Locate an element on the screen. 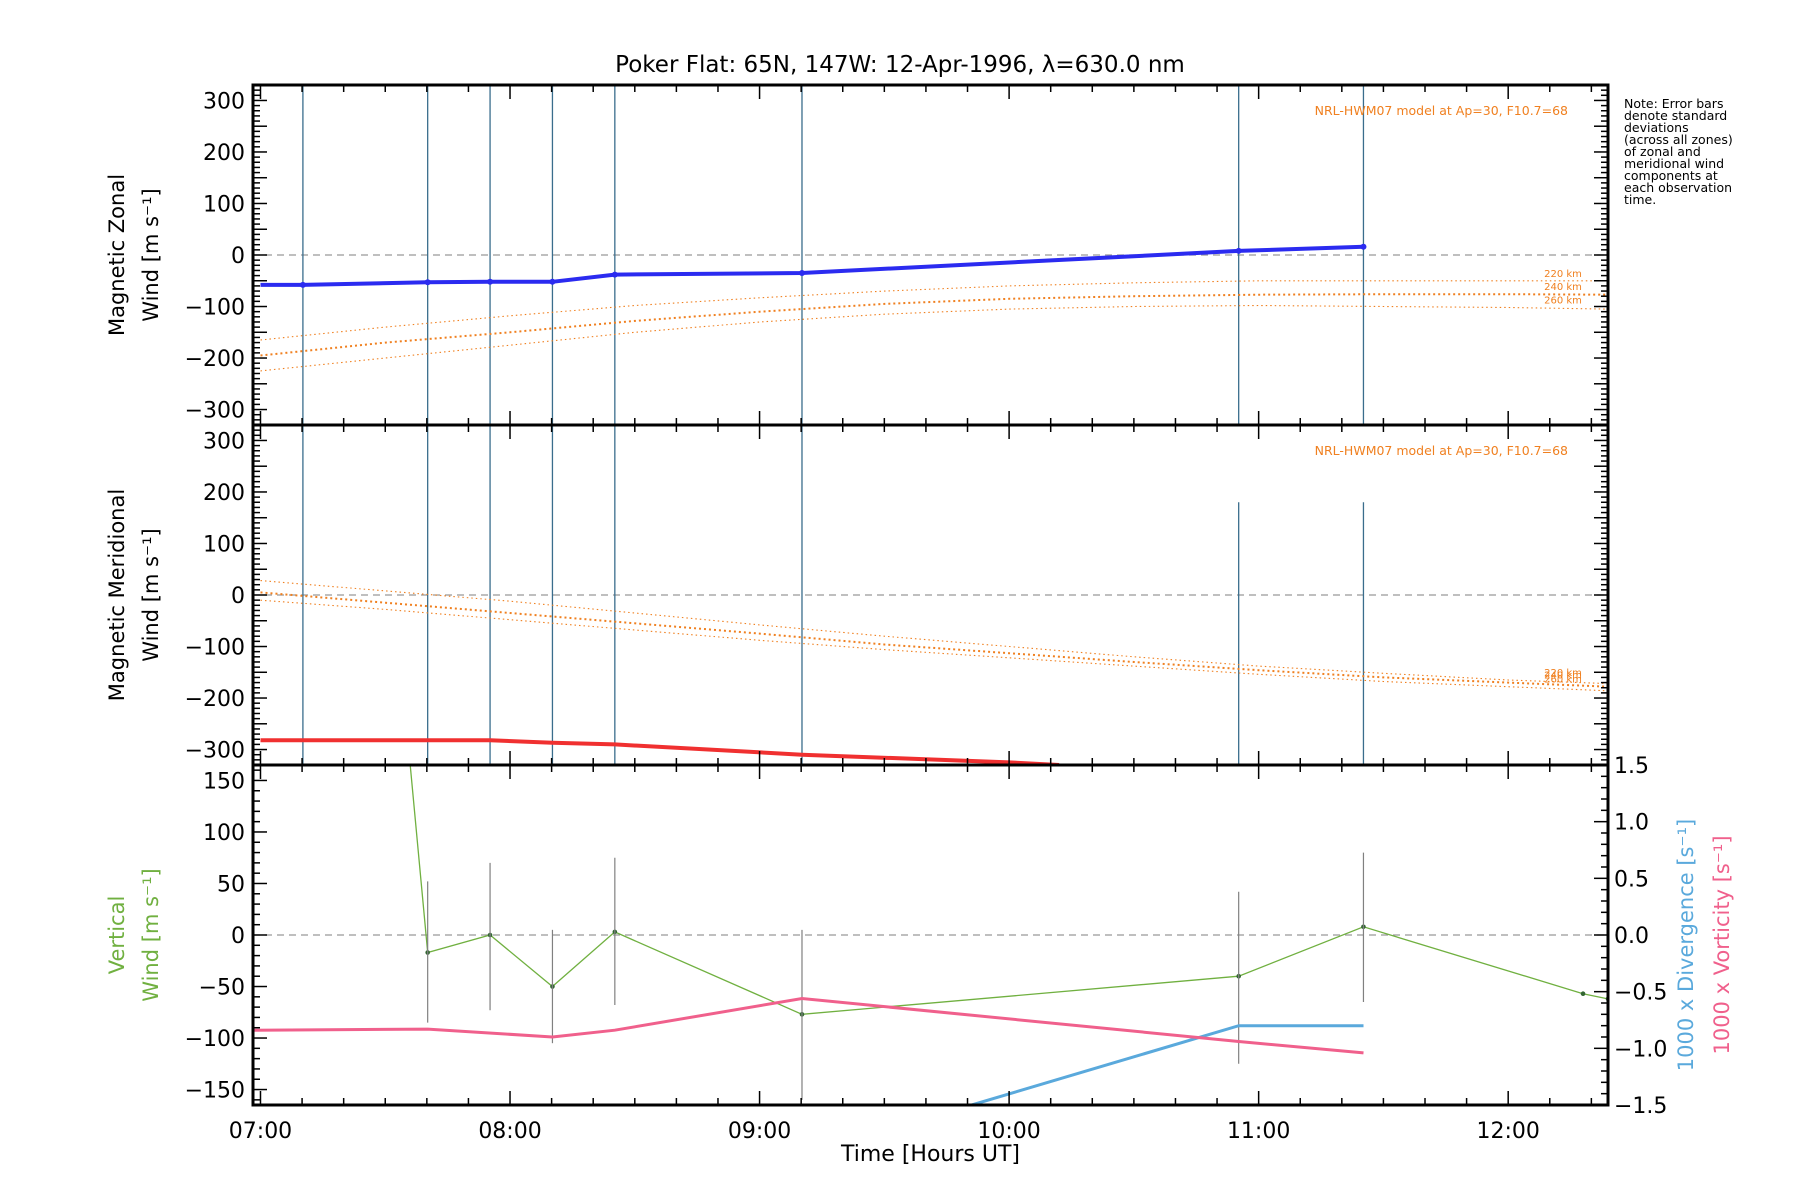  divergence-line is located at coordinates (1167, 1064).